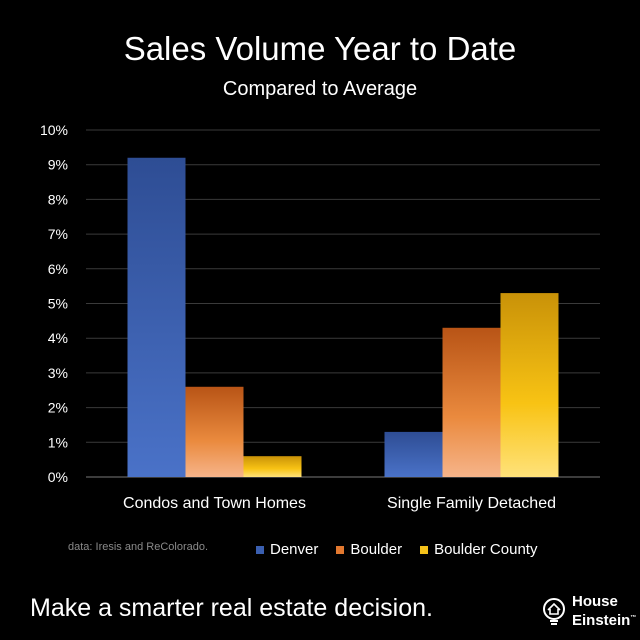 The image size is (640, 640). I want to click on y-tick-label: 3%, so click(58, 373).